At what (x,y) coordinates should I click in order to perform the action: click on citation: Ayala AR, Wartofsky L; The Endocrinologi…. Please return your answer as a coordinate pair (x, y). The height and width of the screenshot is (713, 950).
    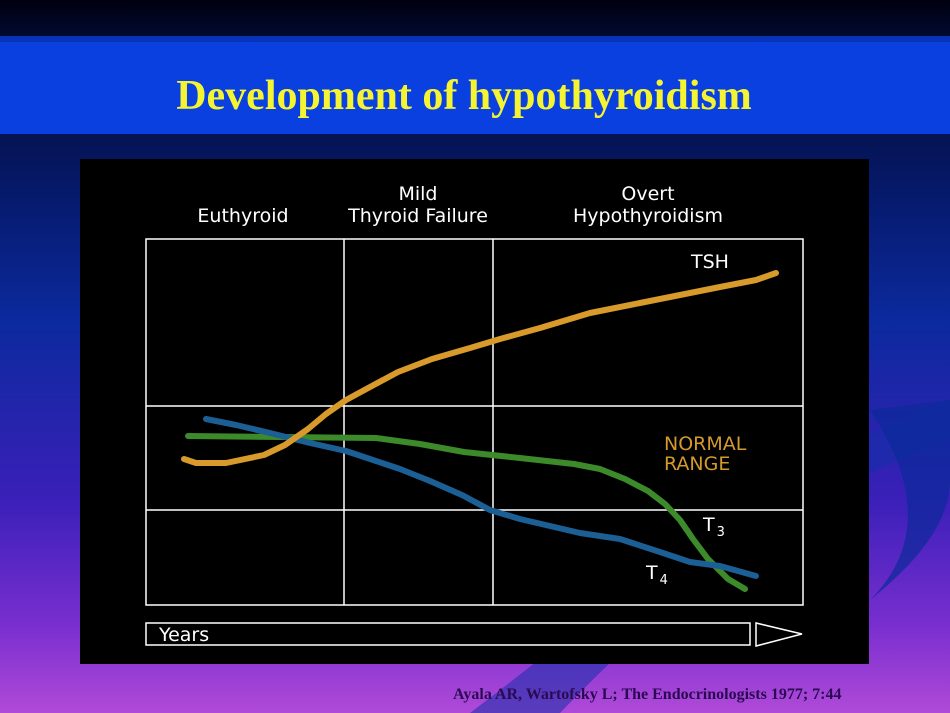
    Looking at the image, I should click on (647, 694).